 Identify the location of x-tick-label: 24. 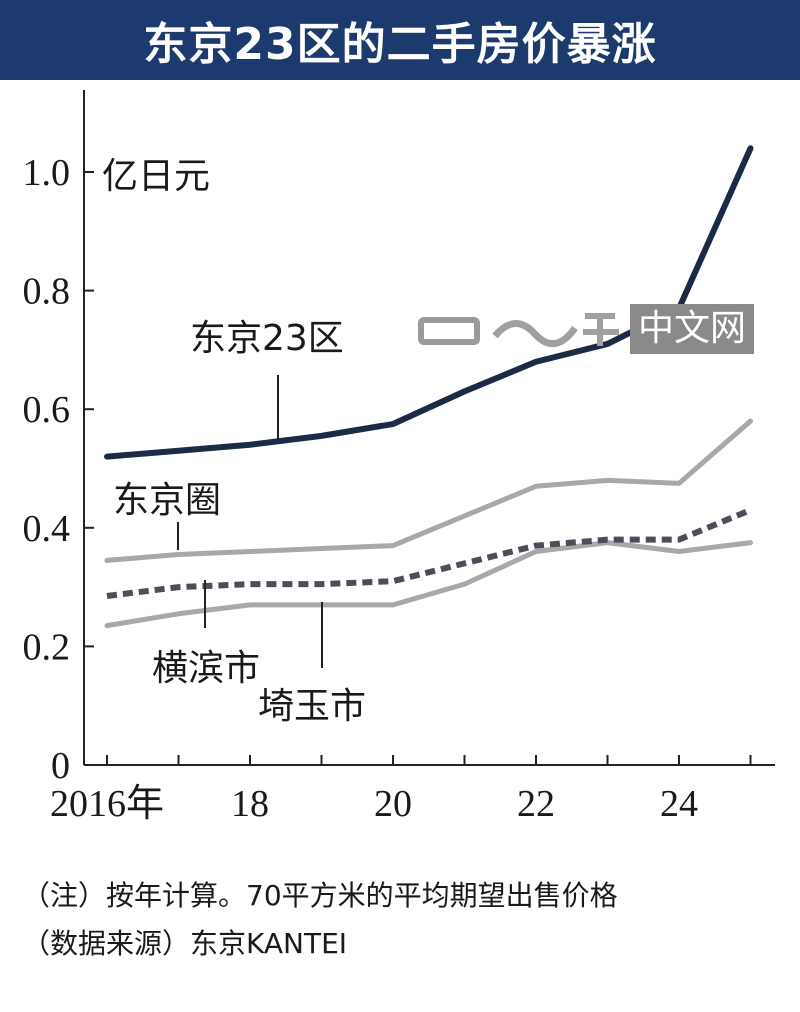
(679, 804).